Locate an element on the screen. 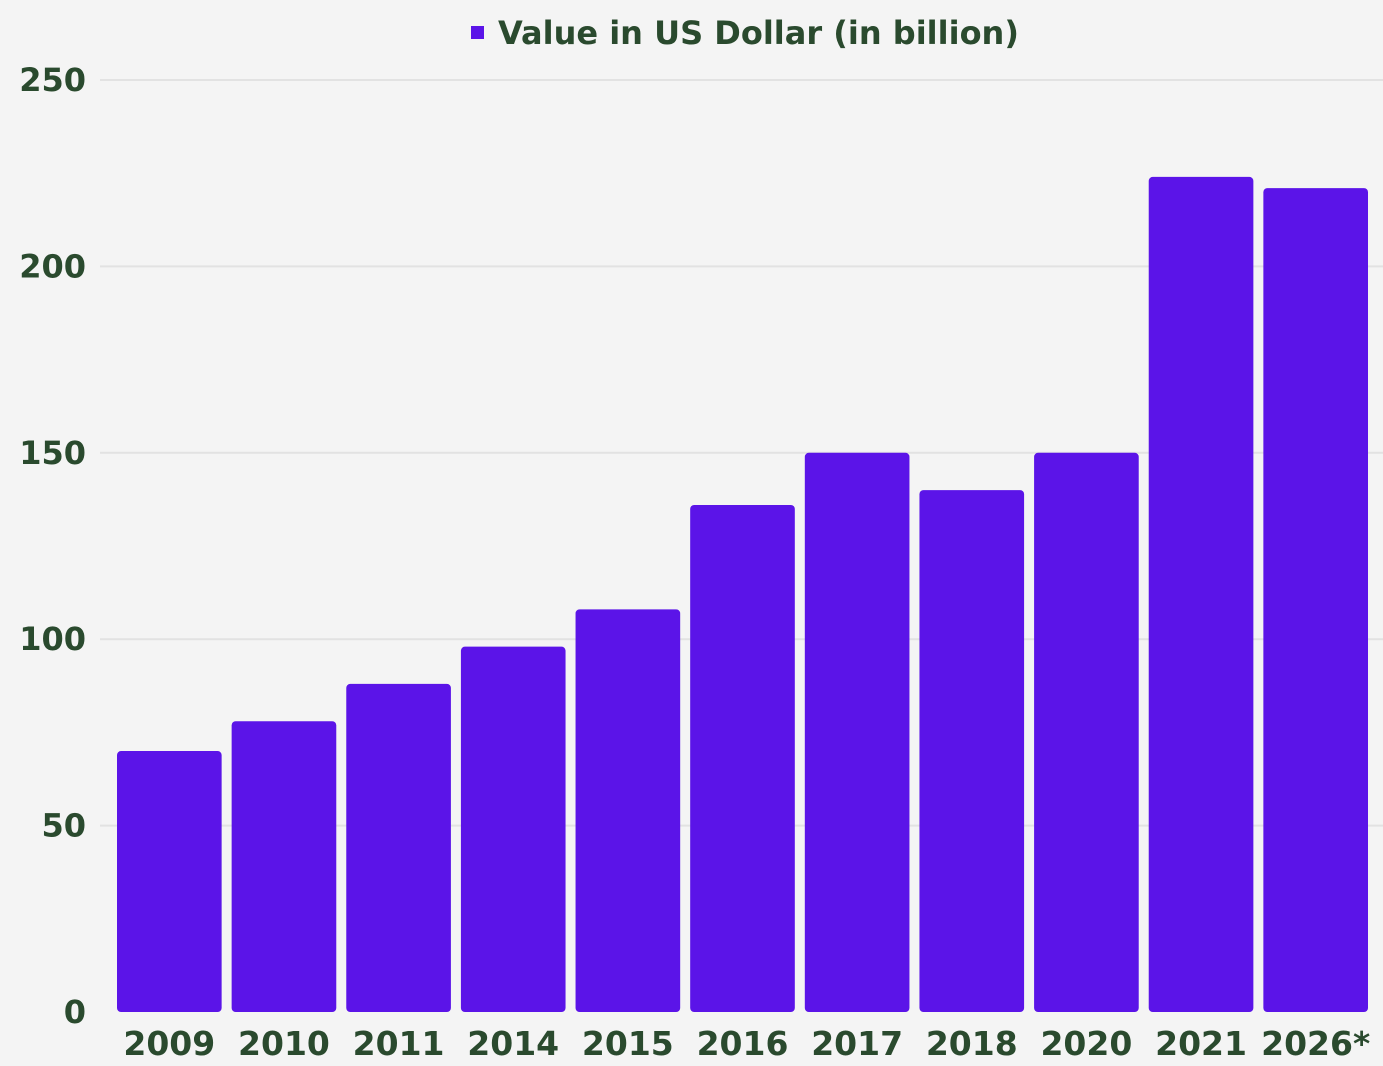 The width and height of the screenshot is (1383, 1066). x-tick-label: 2017 is located at coordinates (857, 1043).